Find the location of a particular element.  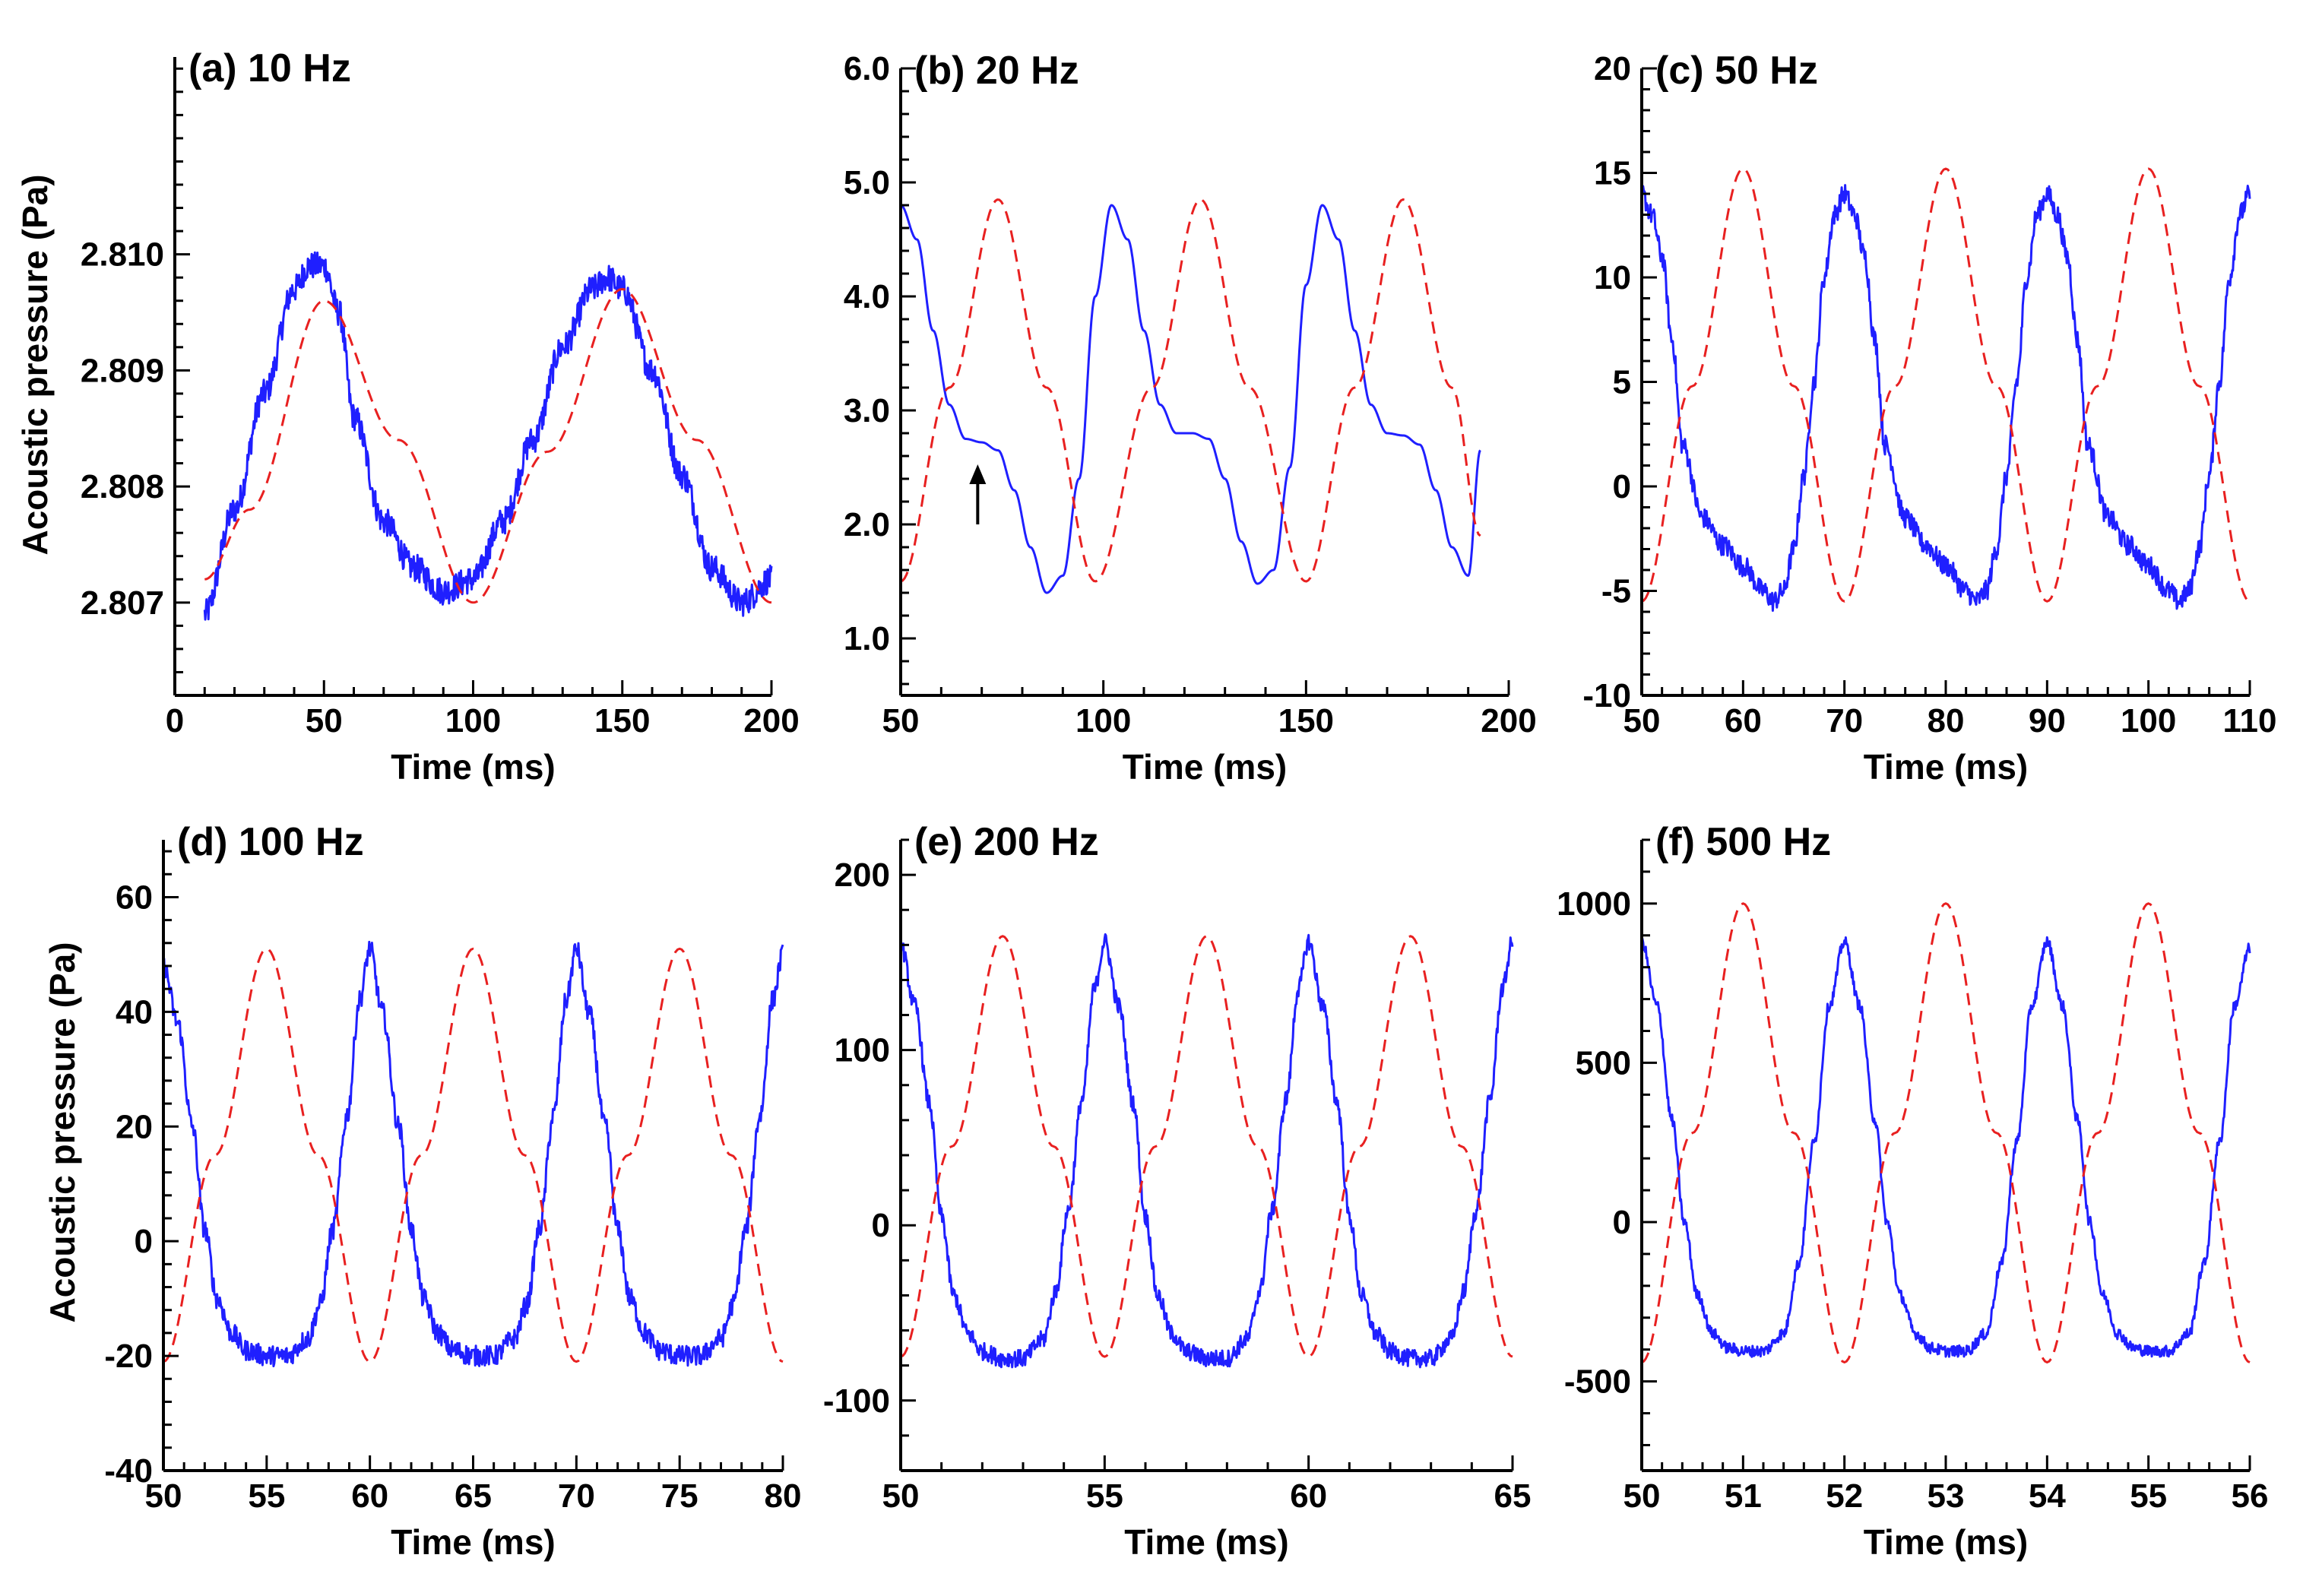

y-tick-label: 2.807 is located at coordinates (122, 603).